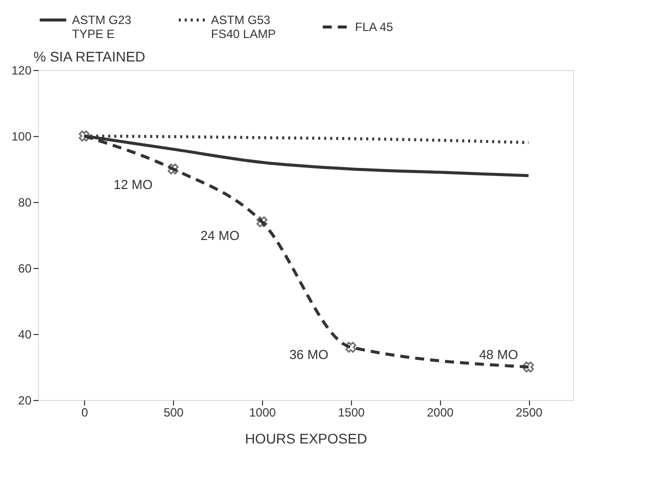 This screenshot has height=480, width=656. Describe the element at coordinates (84, 413) in the screenshot. I see `x-tick-label: 0` at that location.